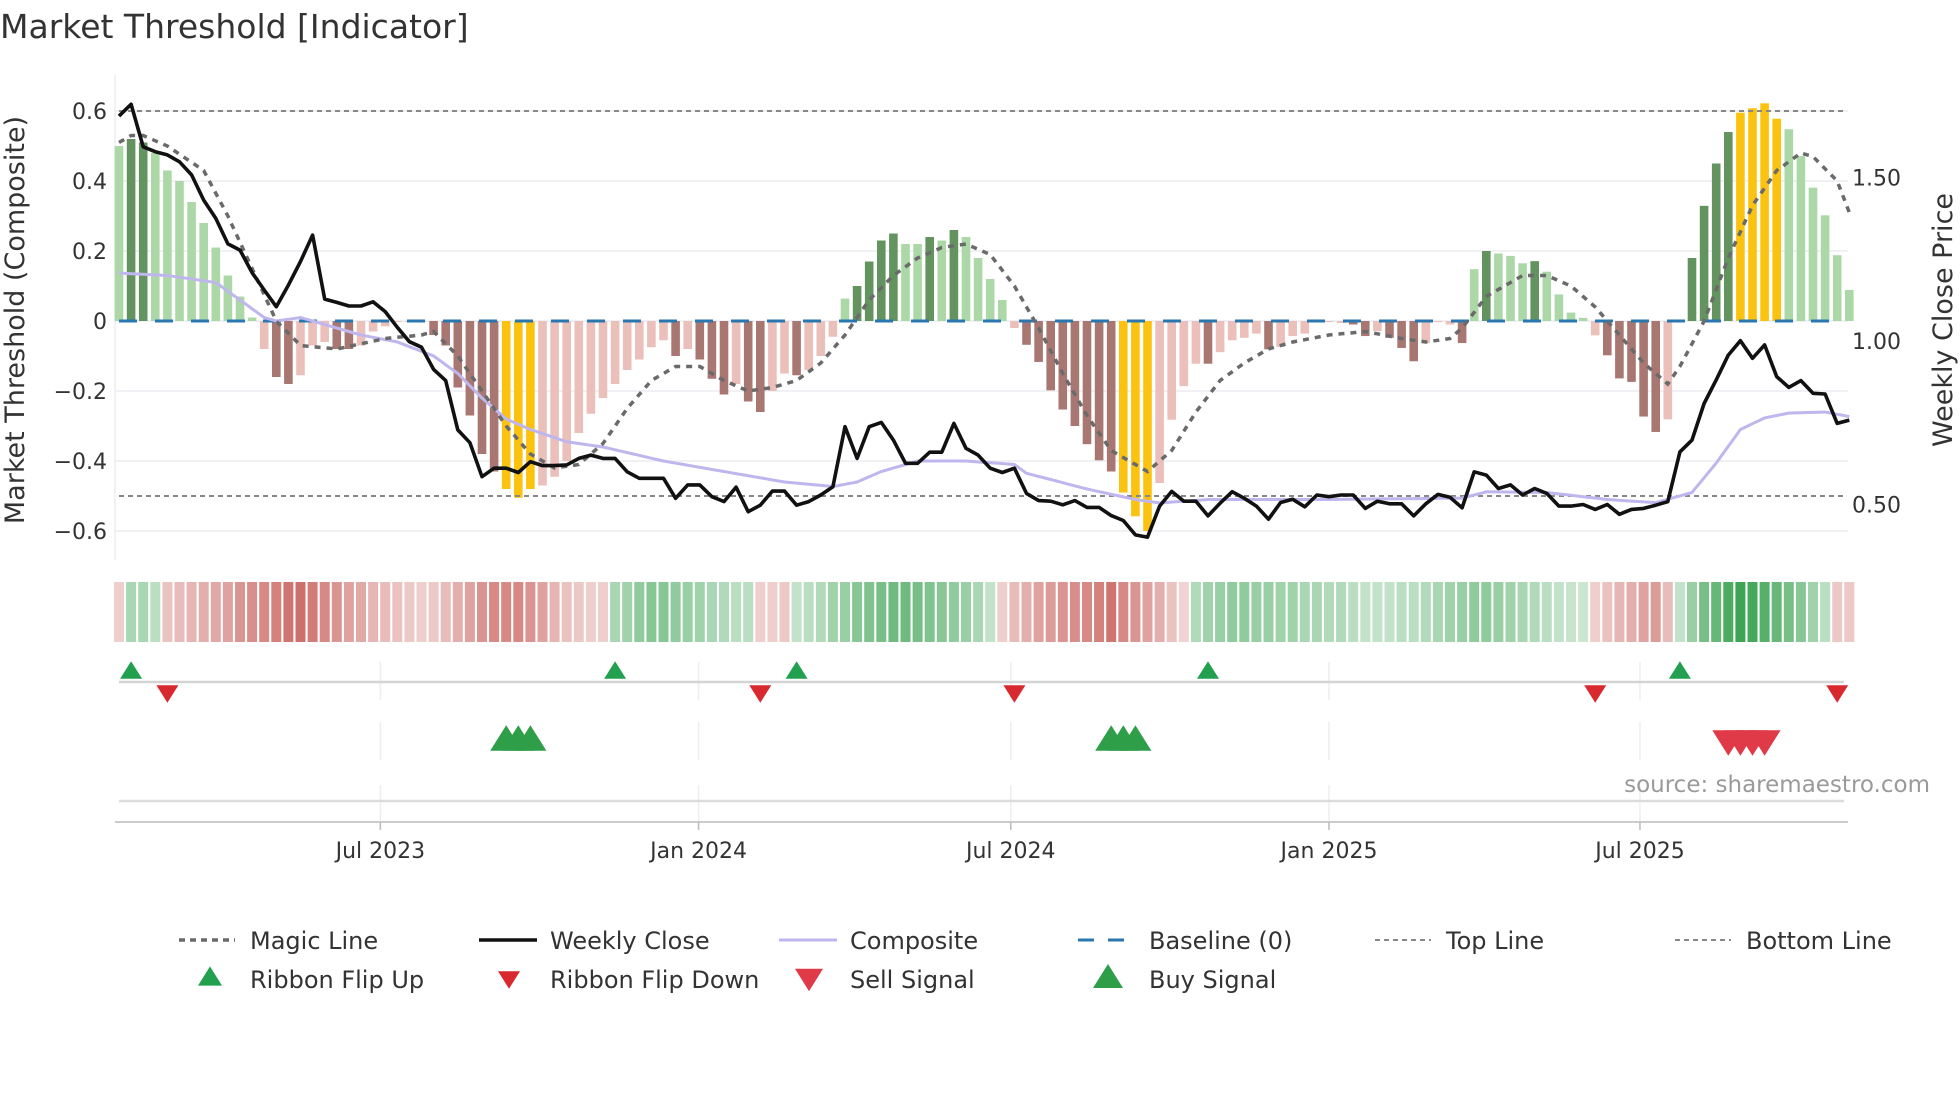 Image resolution: width=1960 pixels, height=1102 pixels. Describe the element at coordinates (1777, 785) in the screenshot. I see `source-text: source: sharemaestro.com` at that location.